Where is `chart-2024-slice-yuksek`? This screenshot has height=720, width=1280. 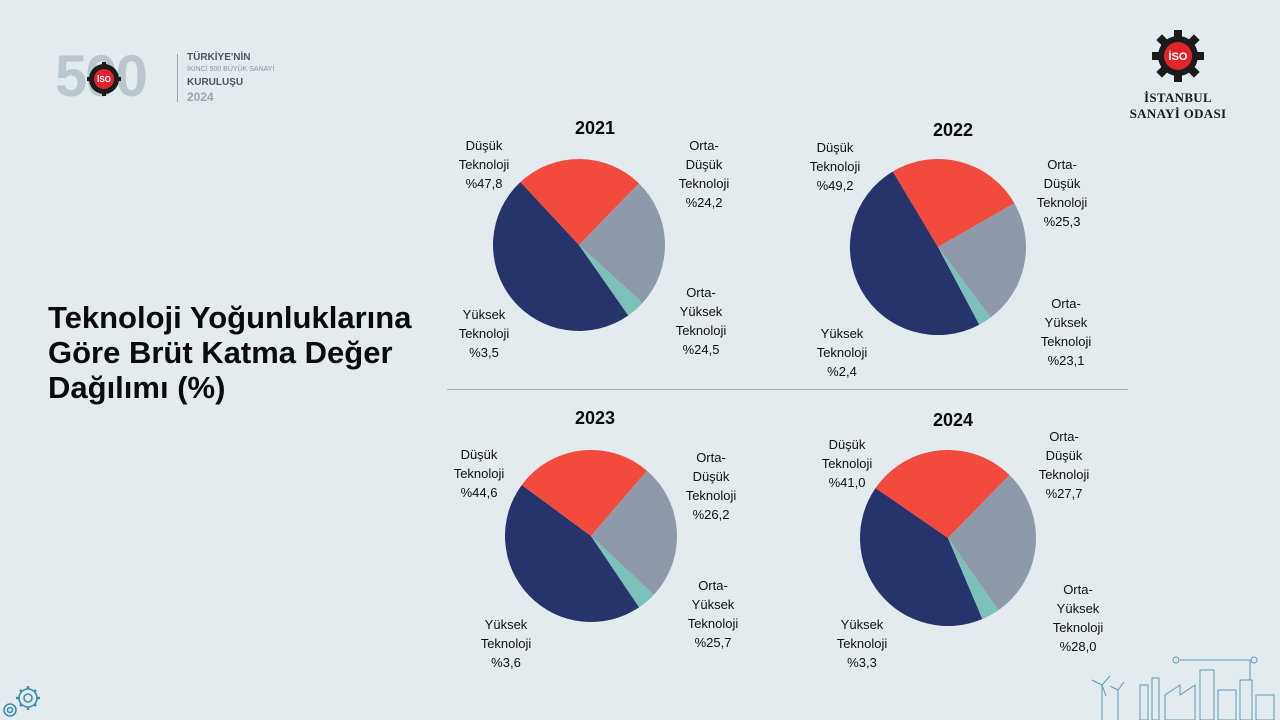 chart-2024-slice-yuksek is located at coordinates (973, 578).